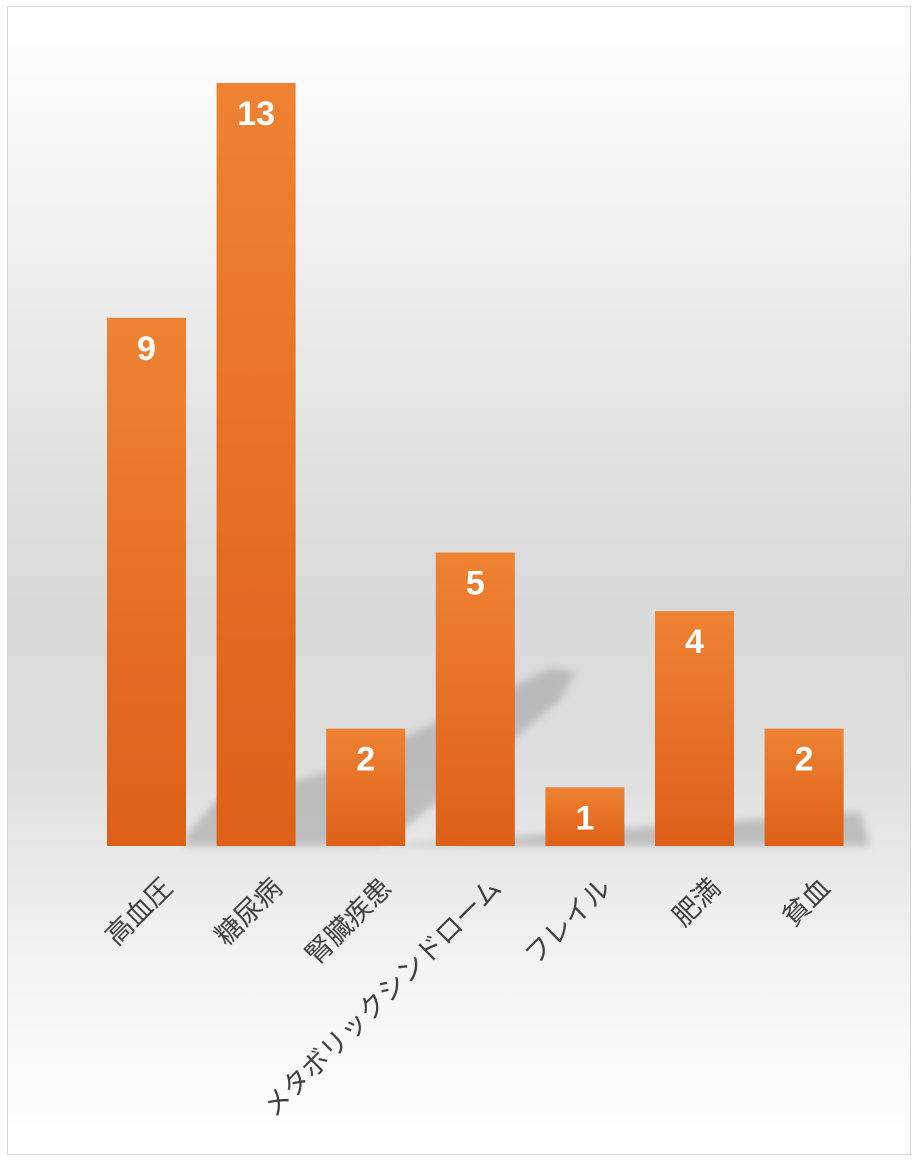  What do you see at coordinates (256, 114) in the screenshot?
I see `data-label: 13` at bounding box center [256, 114].